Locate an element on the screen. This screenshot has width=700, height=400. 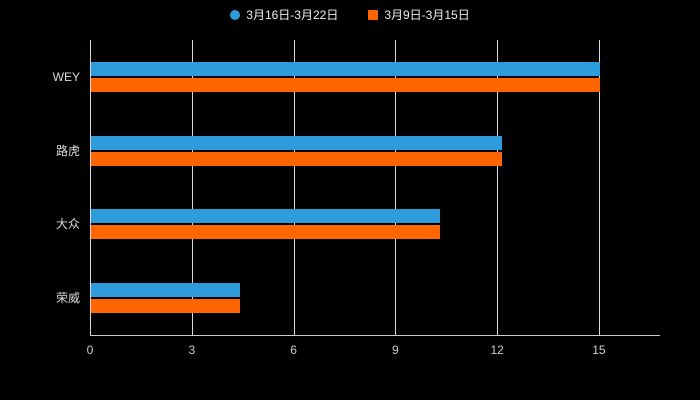
legend-item-week-mar9-15: 3月9日-3月15日 is located at coordinates (419, 14).